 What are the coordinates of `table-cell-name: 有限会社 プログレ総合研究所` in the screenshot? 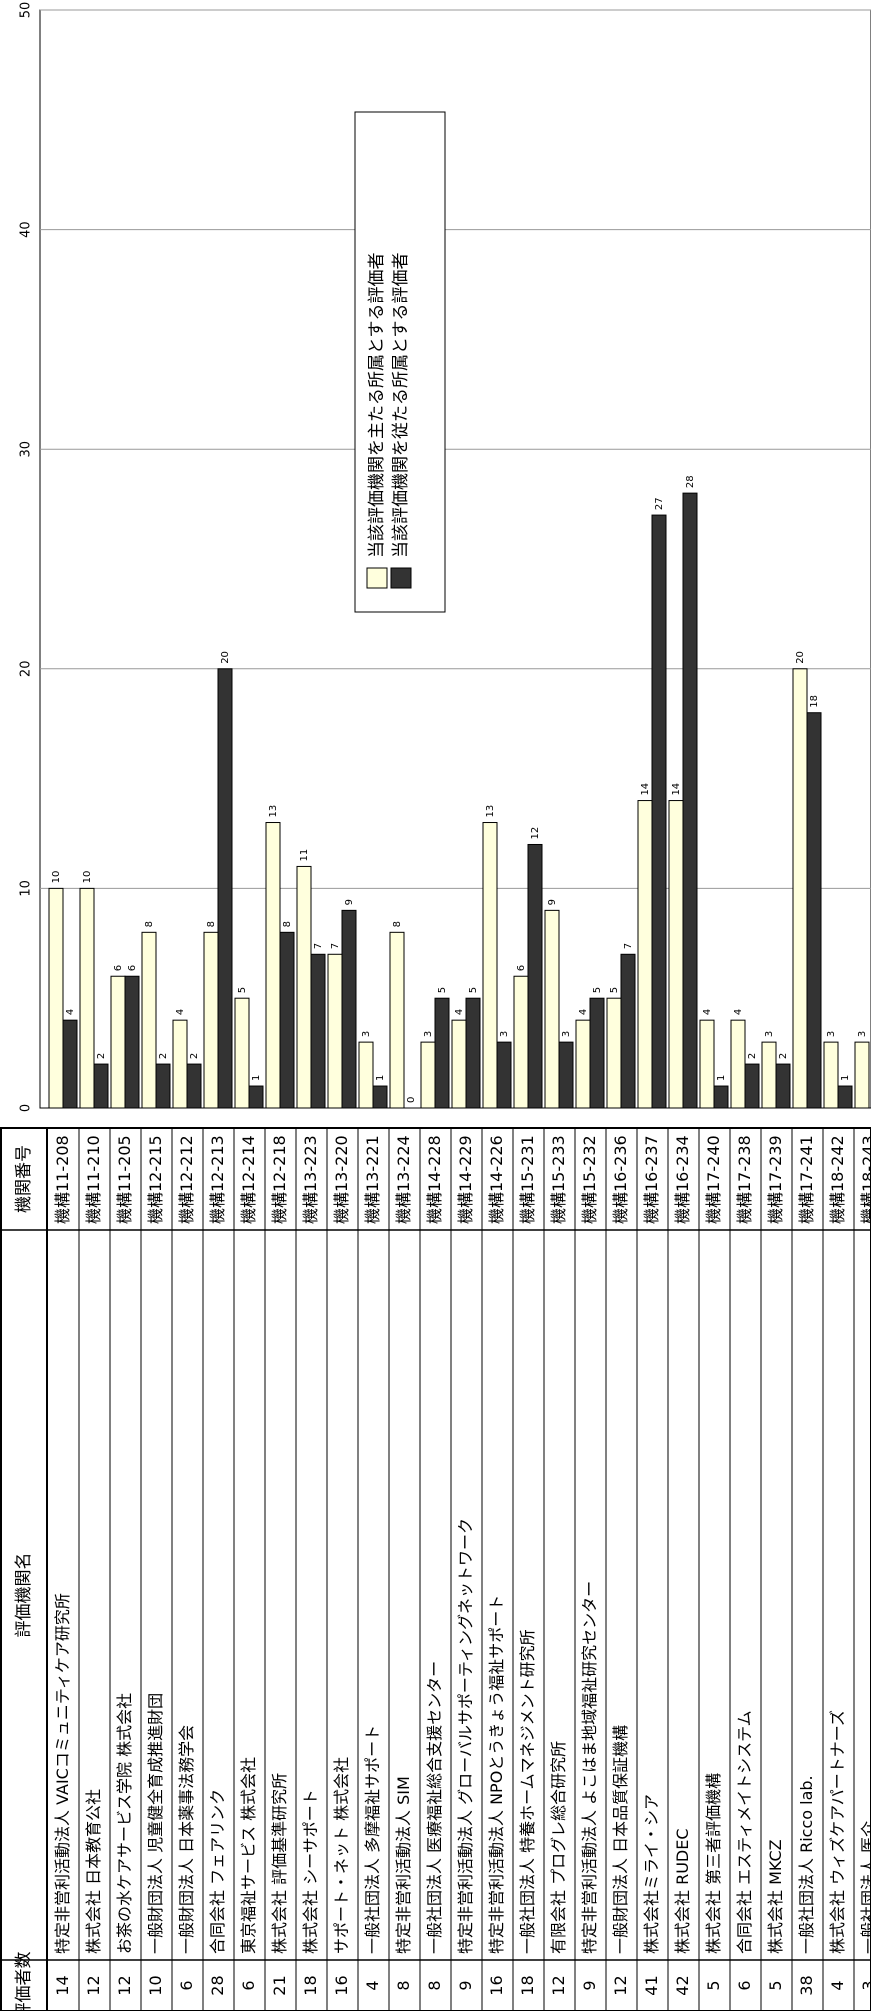 It's located at (558, 1847).